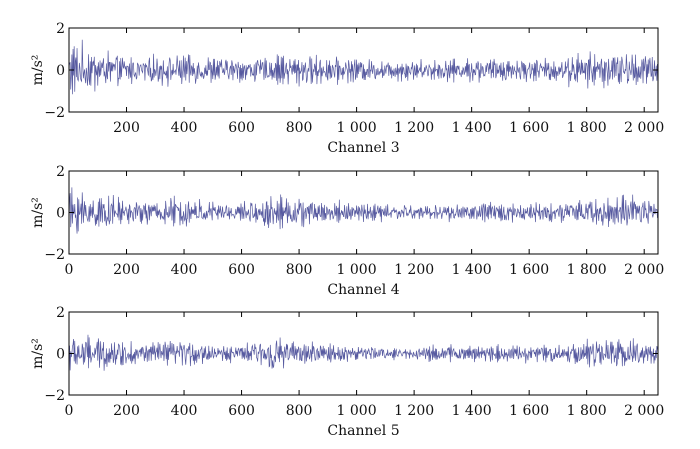 The width and height of the screenshot is (700, 449). Describe the element at coordinates (363, 290) in the screenshot. I see `x-axis-label: Channel 4` at that location.